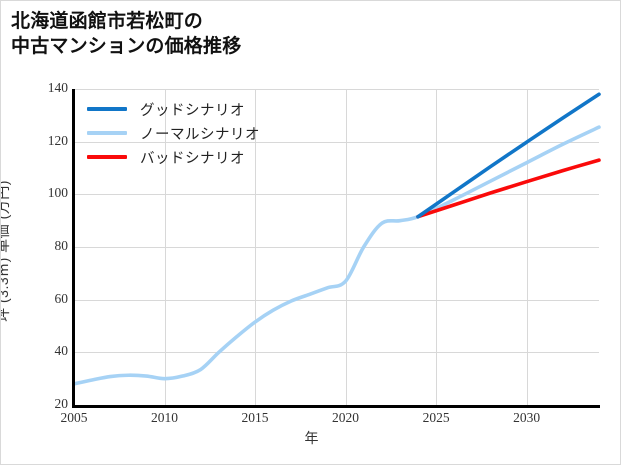 This screenshot has width=621, height=465. What do you see at coordinates (57, 140) in the screenshot?
I see `y-tick-label: 120` at bounding box center [57, 140].